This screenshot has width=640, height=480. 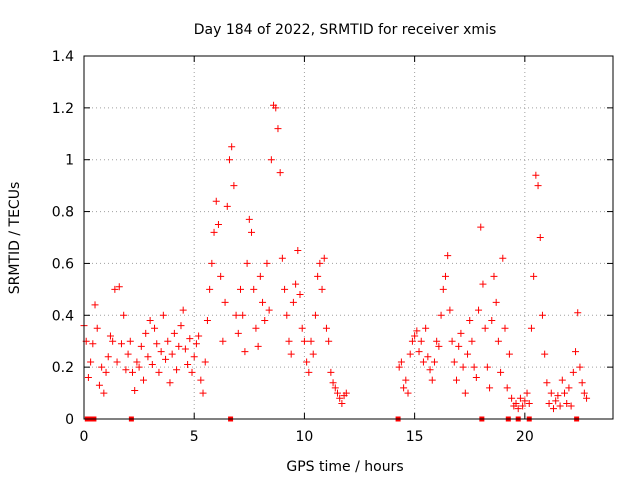 I want to click on y-tick-label: 1, so click(x=69, y=161).